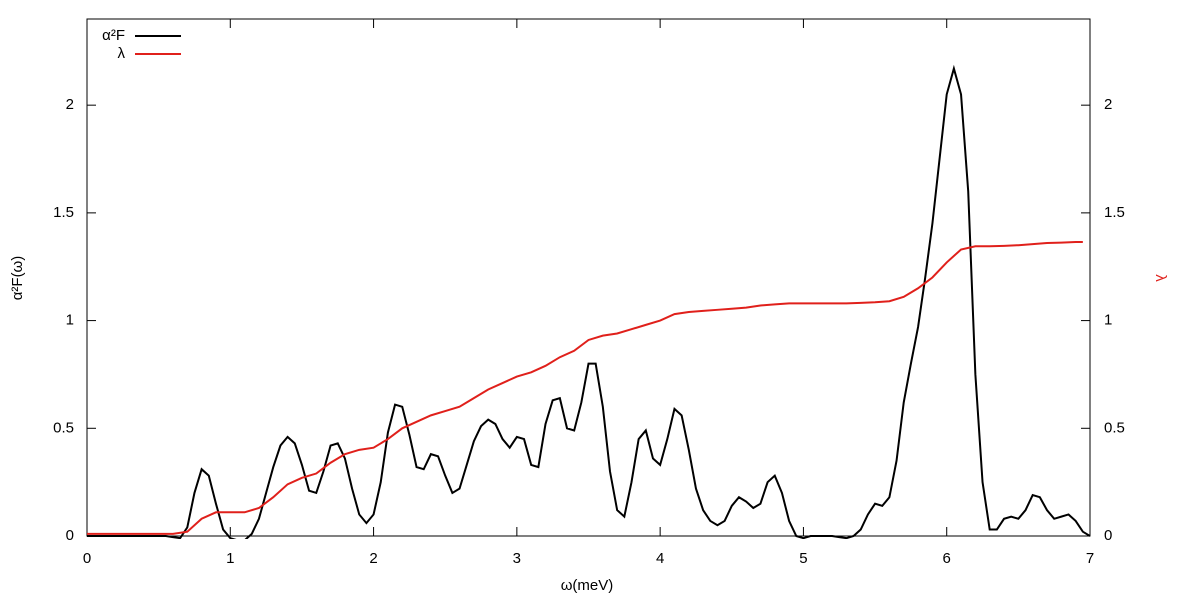 Image resolution: width=1200 pixels, height=600 pixels. Describe the element at coordinates (1114, 212) in the screenshot. I see `y2-tick-label: 1.5` at that location.